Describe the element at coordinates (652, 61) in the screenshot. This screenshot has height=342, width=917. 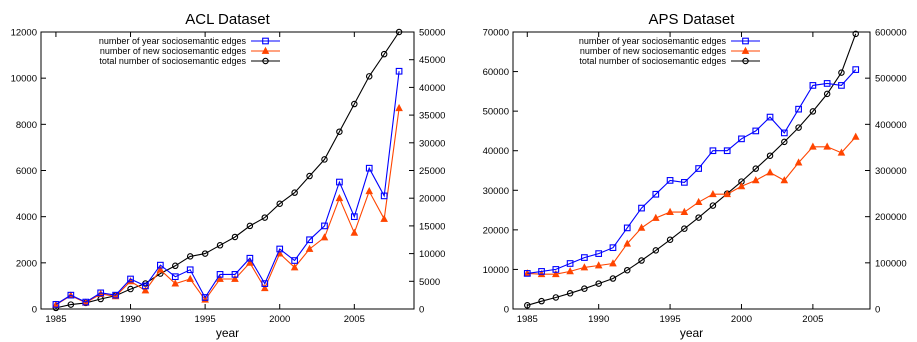
I see `legend-label: total number of sociosemantic edges` at that location.